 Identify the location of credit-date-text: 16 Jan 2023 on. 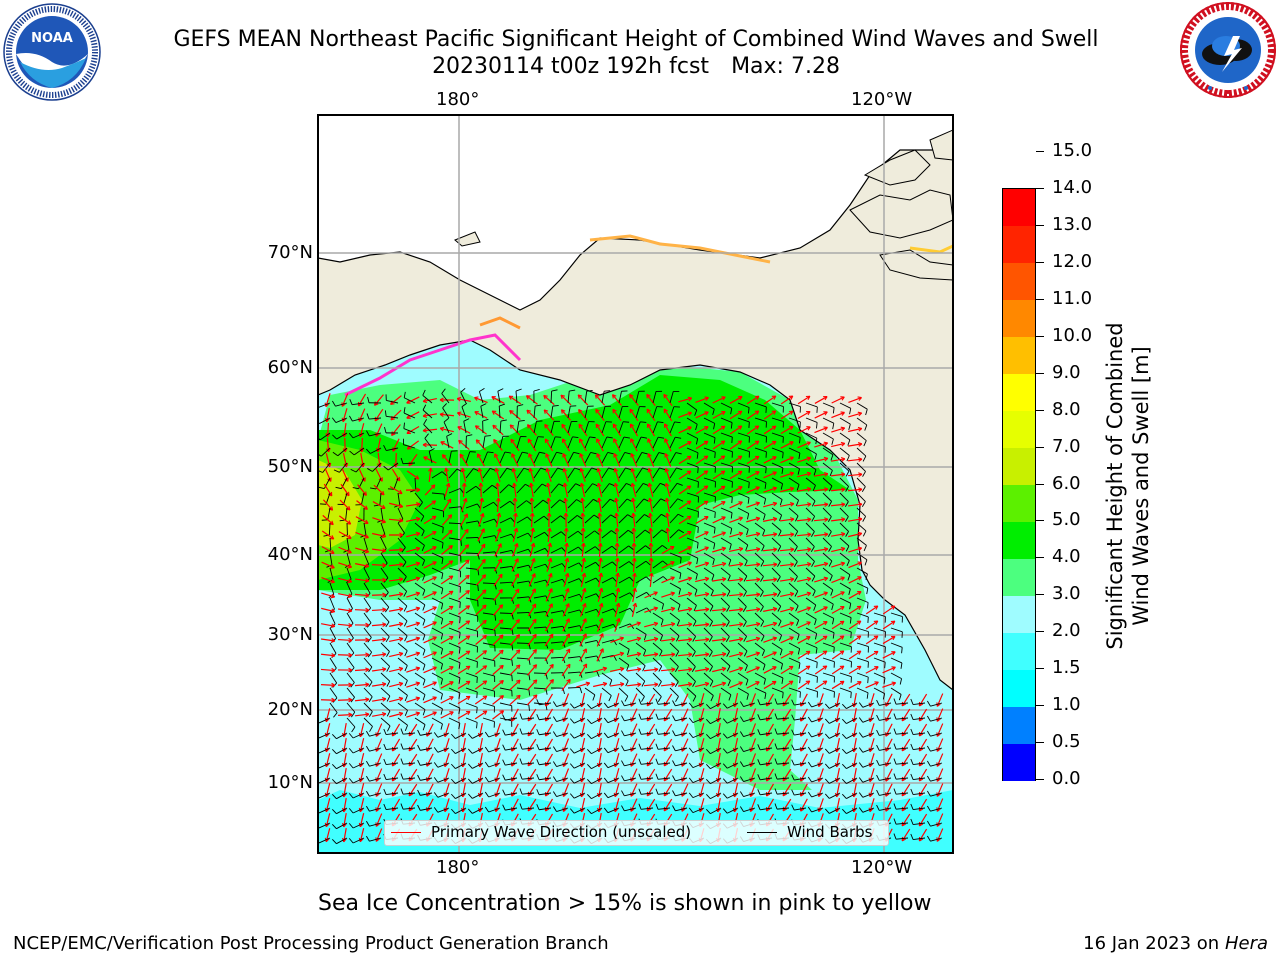
(1151, 943).